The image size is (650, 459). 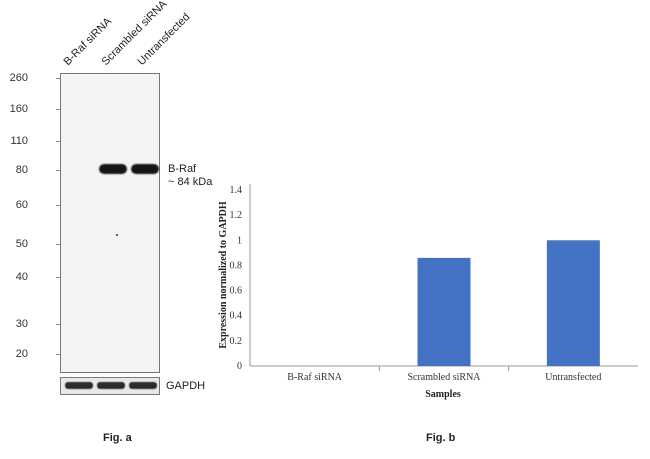 I want to click on y-tick-label: 0.2, so click(x=236, y=341).